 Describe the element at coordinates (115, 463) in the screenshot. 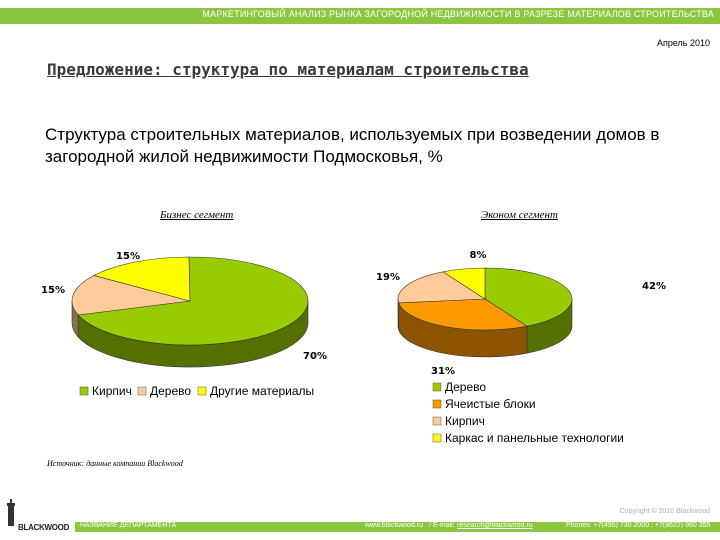

I see `source-note: Источник: данные компании Blackwood` at that location.